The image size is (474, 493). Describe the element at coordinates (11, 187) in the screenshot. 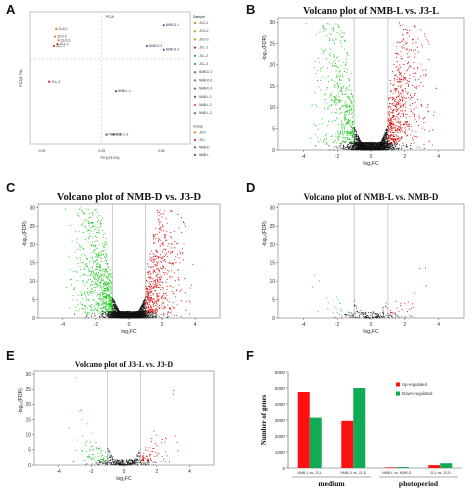

I see `panel-letter-c: C` at that location.